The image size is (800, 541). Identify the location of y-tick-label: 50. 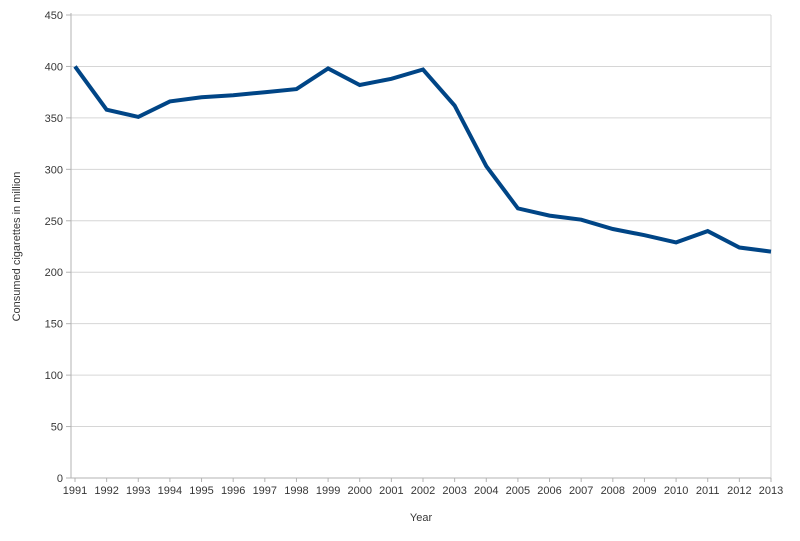
(57, 428).